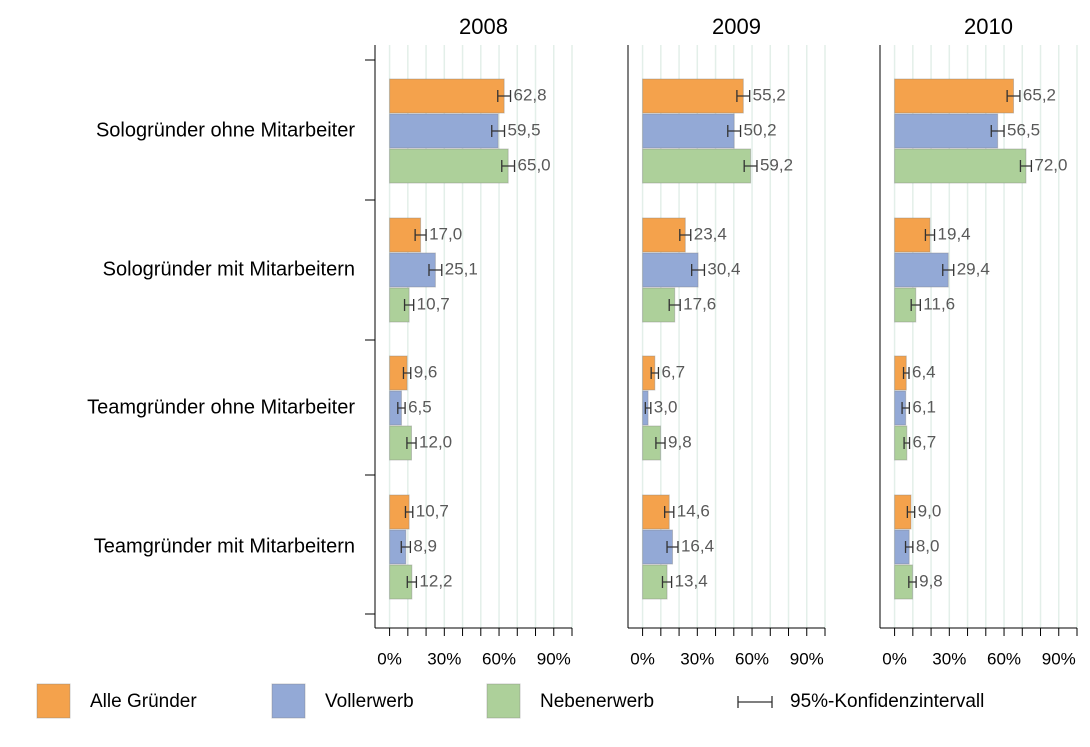  Describe the element at coordinates (924, 406) in the screenshot. I see `data-label: 6,1` at that location.